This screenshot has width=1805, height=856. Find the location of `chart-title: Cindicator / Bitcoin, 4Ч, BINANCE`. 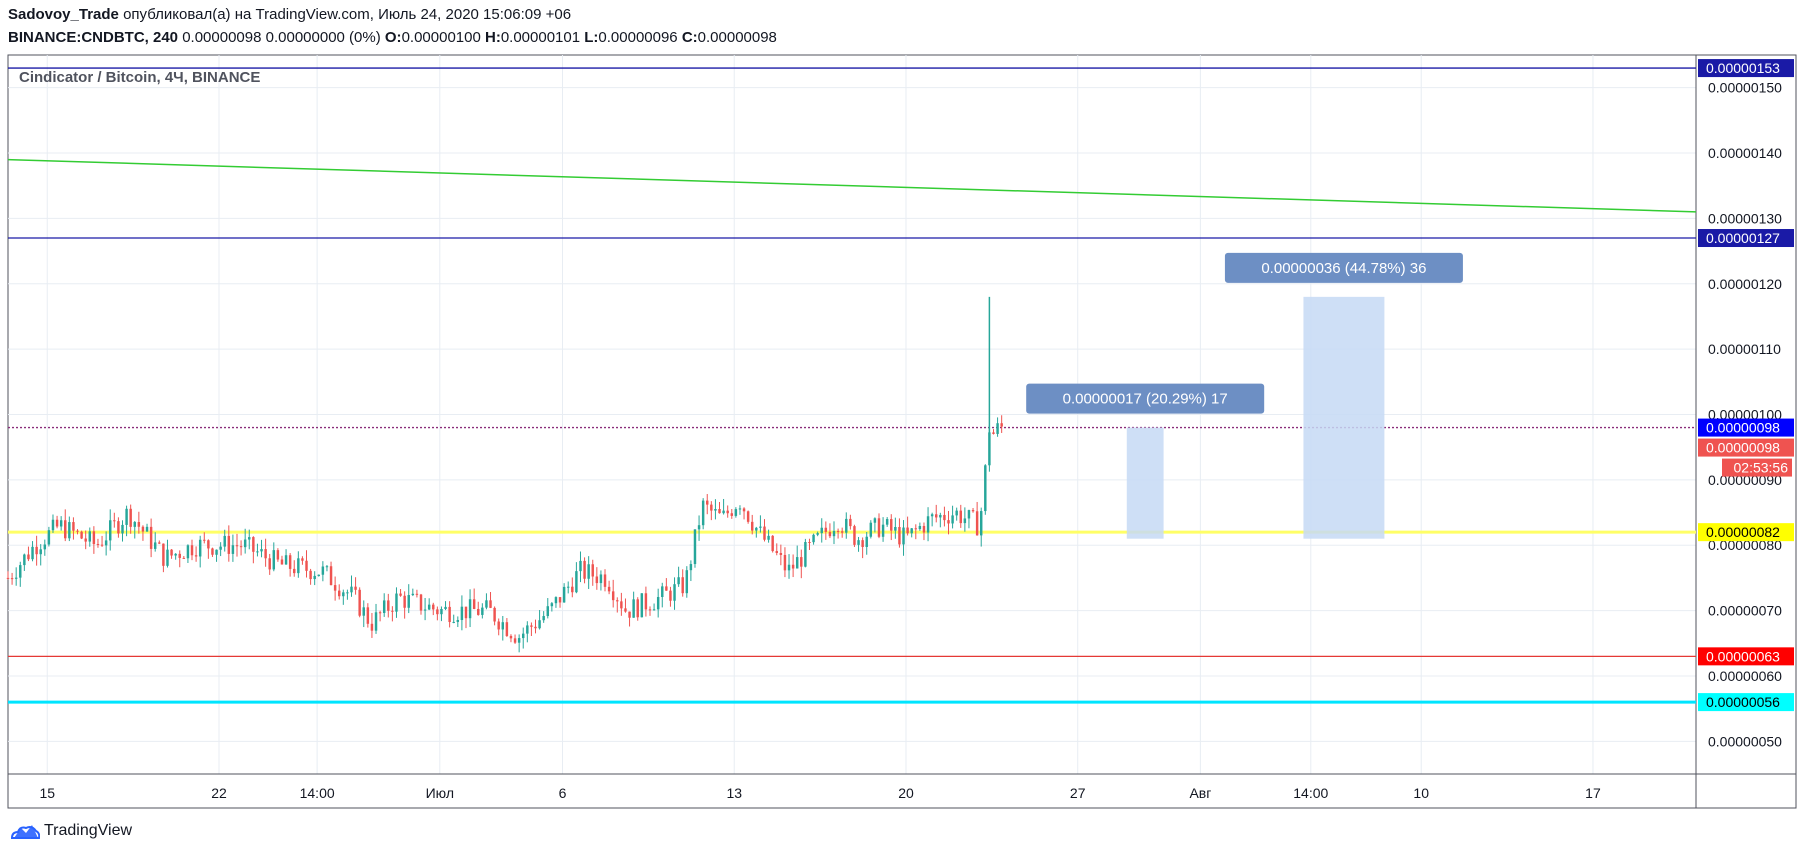

chart-title: Cindicator / Bitcoin, 4Ч, BINANCE is located at coordinates (139, 77).